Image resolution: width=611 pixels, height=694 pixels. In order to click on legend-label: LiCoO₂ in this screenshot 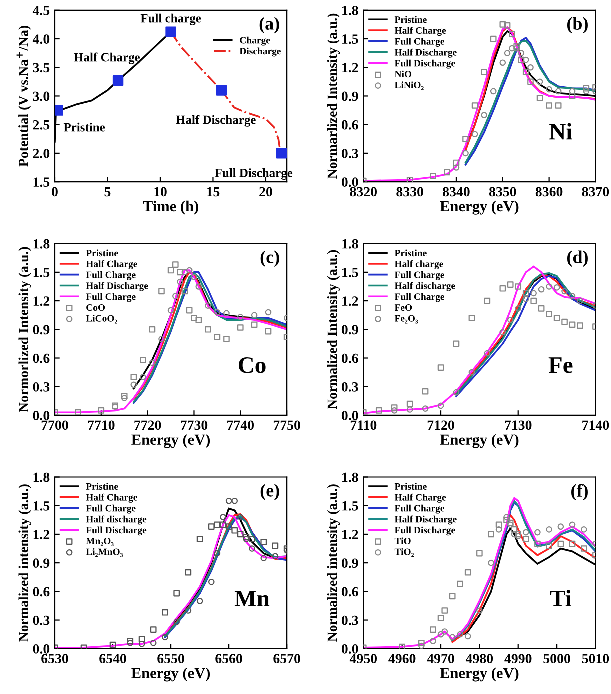, I will do `click(102, 319)`.